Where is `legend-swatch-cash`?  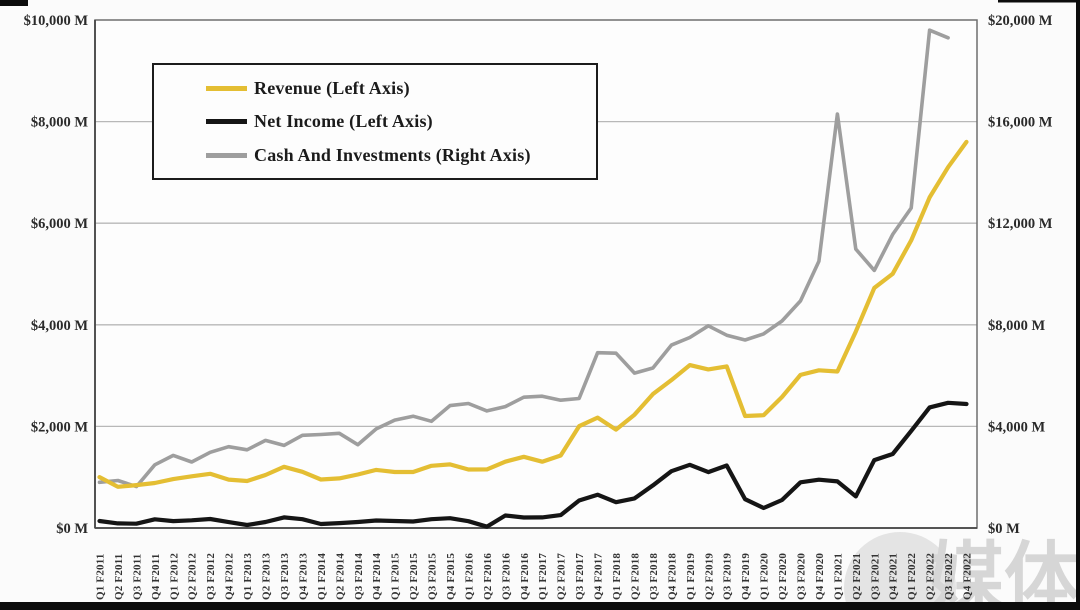
legend-swatch-cash is located at coordinates (226, 155).